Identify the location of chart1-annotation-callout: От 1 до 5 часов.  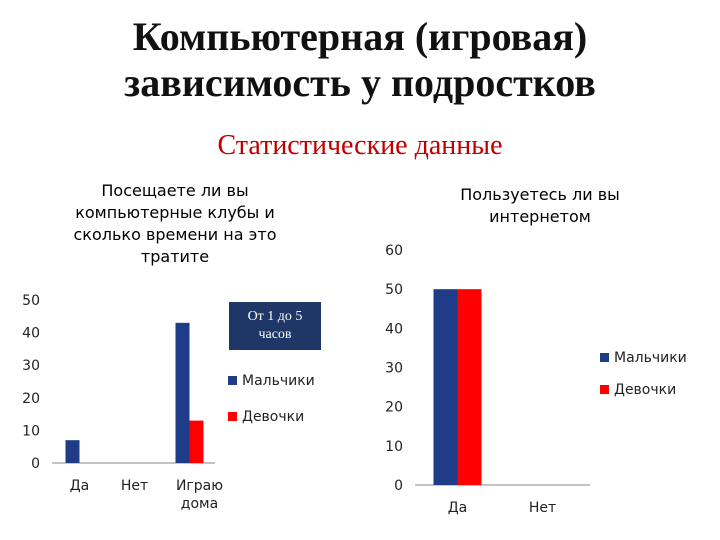
(275, 326).